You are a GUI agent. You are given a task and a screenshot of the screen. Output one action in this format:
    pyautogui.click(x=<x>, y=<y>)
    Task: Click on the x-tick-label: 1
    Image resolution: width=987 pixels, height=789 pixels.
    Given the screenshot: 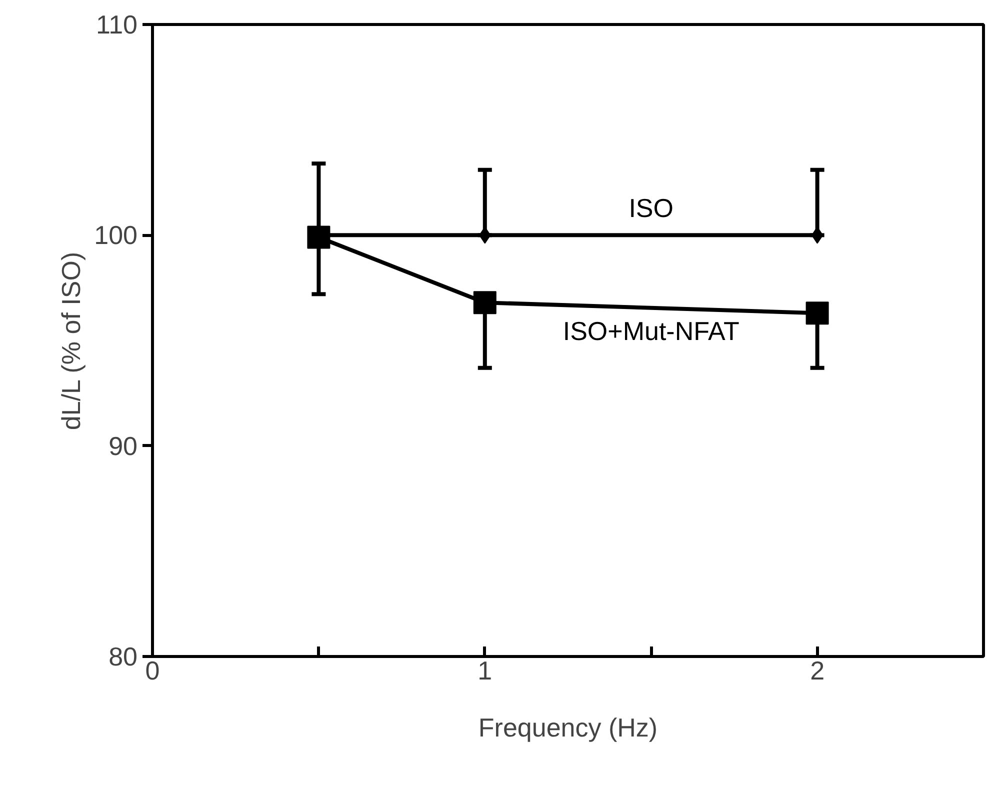 What is the action you would take?
    pyautogui.click(x=485, y=671)
    